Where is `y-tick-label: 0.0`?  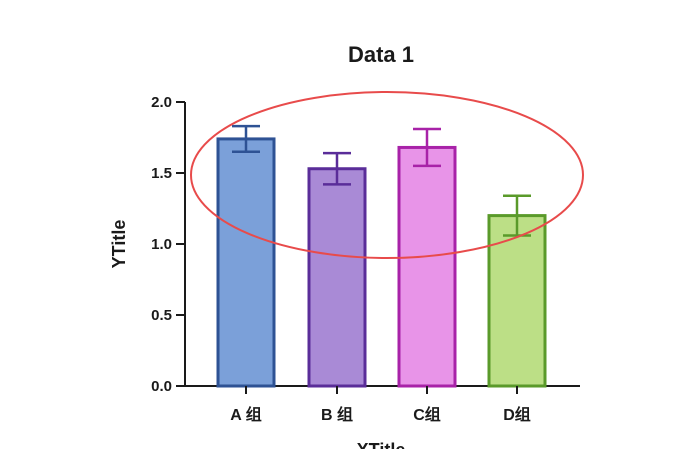
y-tick-label: 0.0 is located at coordinates (161, 386).